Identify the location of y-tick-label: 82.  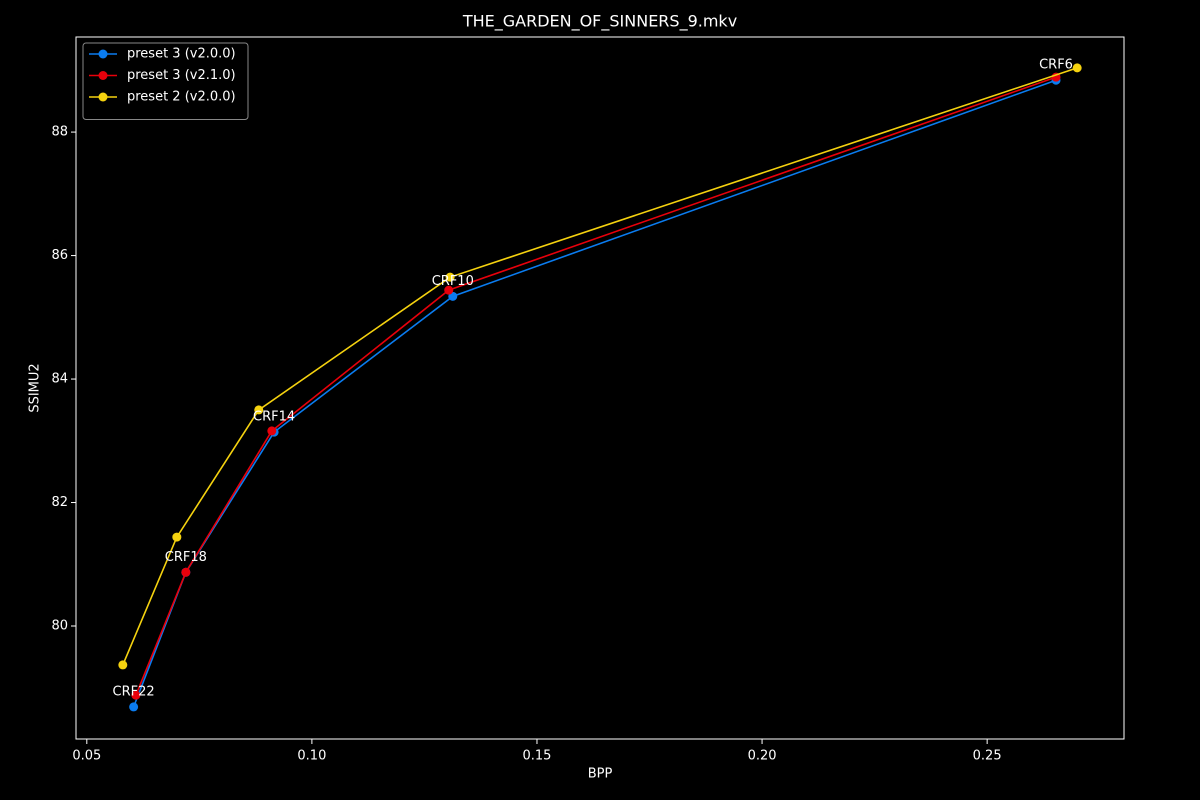
(59, 502).